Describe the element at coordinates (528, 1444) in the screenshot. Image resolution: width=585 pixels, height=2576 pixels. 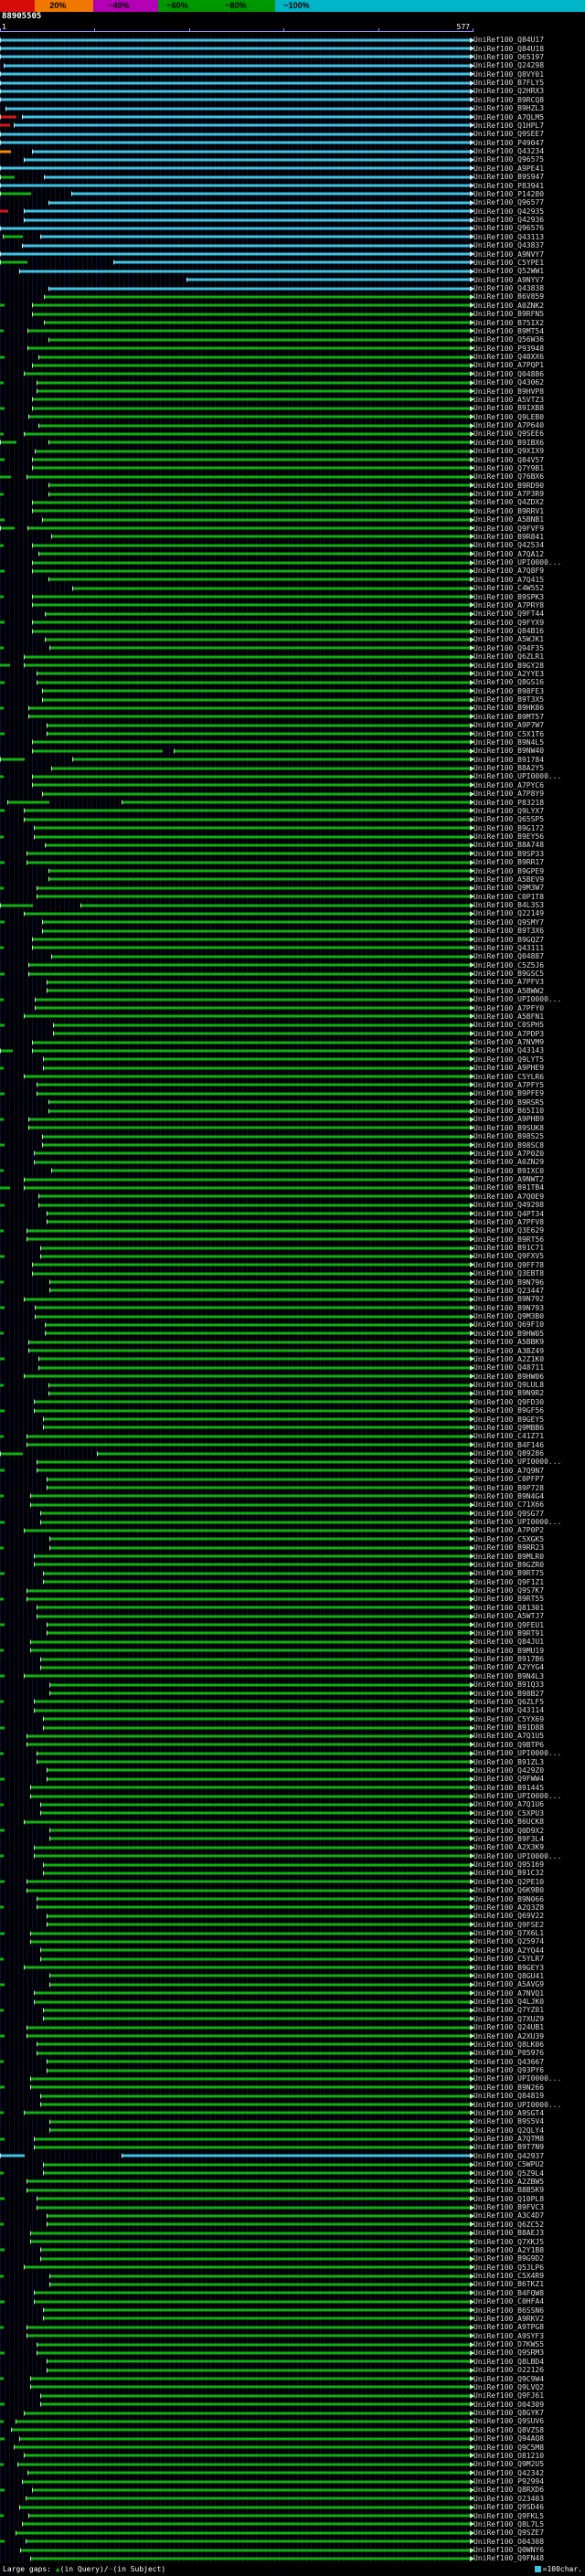
I see `hit-label: UniRef100_B4F146` at that location.